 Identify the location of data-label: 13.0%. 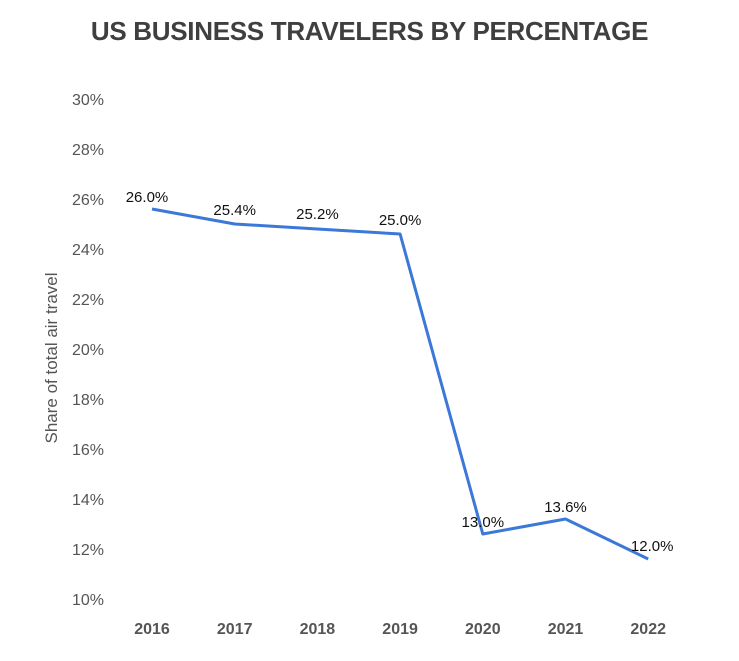
(483, 522).